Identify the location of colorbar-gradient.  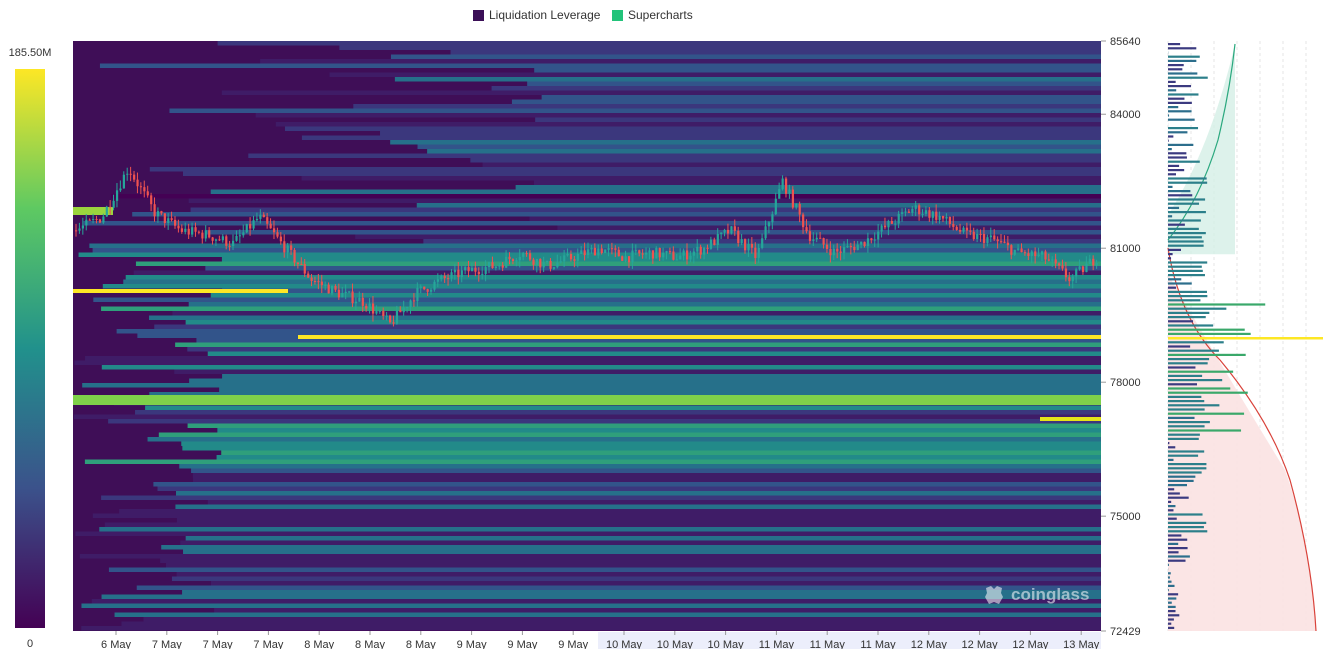
(30, 348).